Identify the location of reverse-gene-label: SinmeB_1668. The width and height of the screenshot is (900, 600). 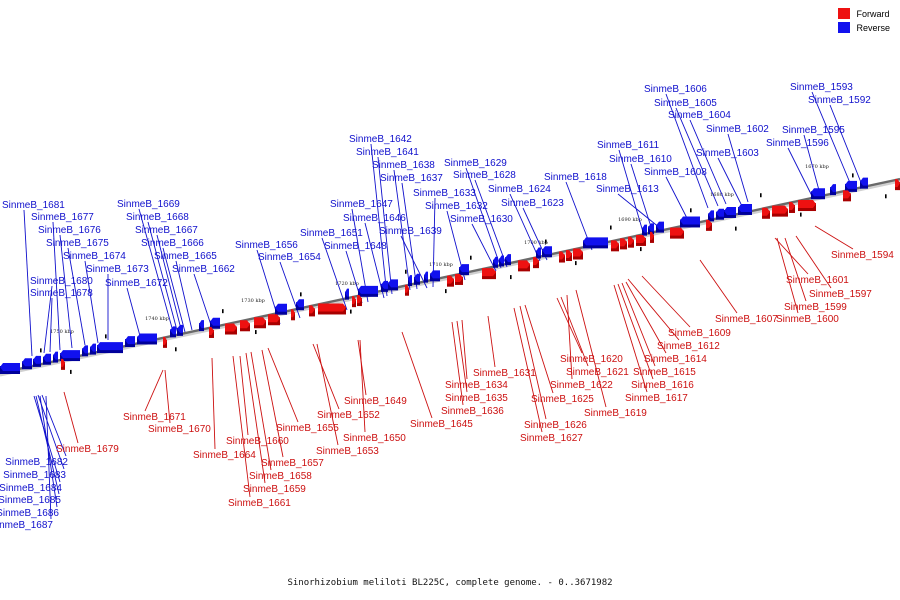
(157, 217).